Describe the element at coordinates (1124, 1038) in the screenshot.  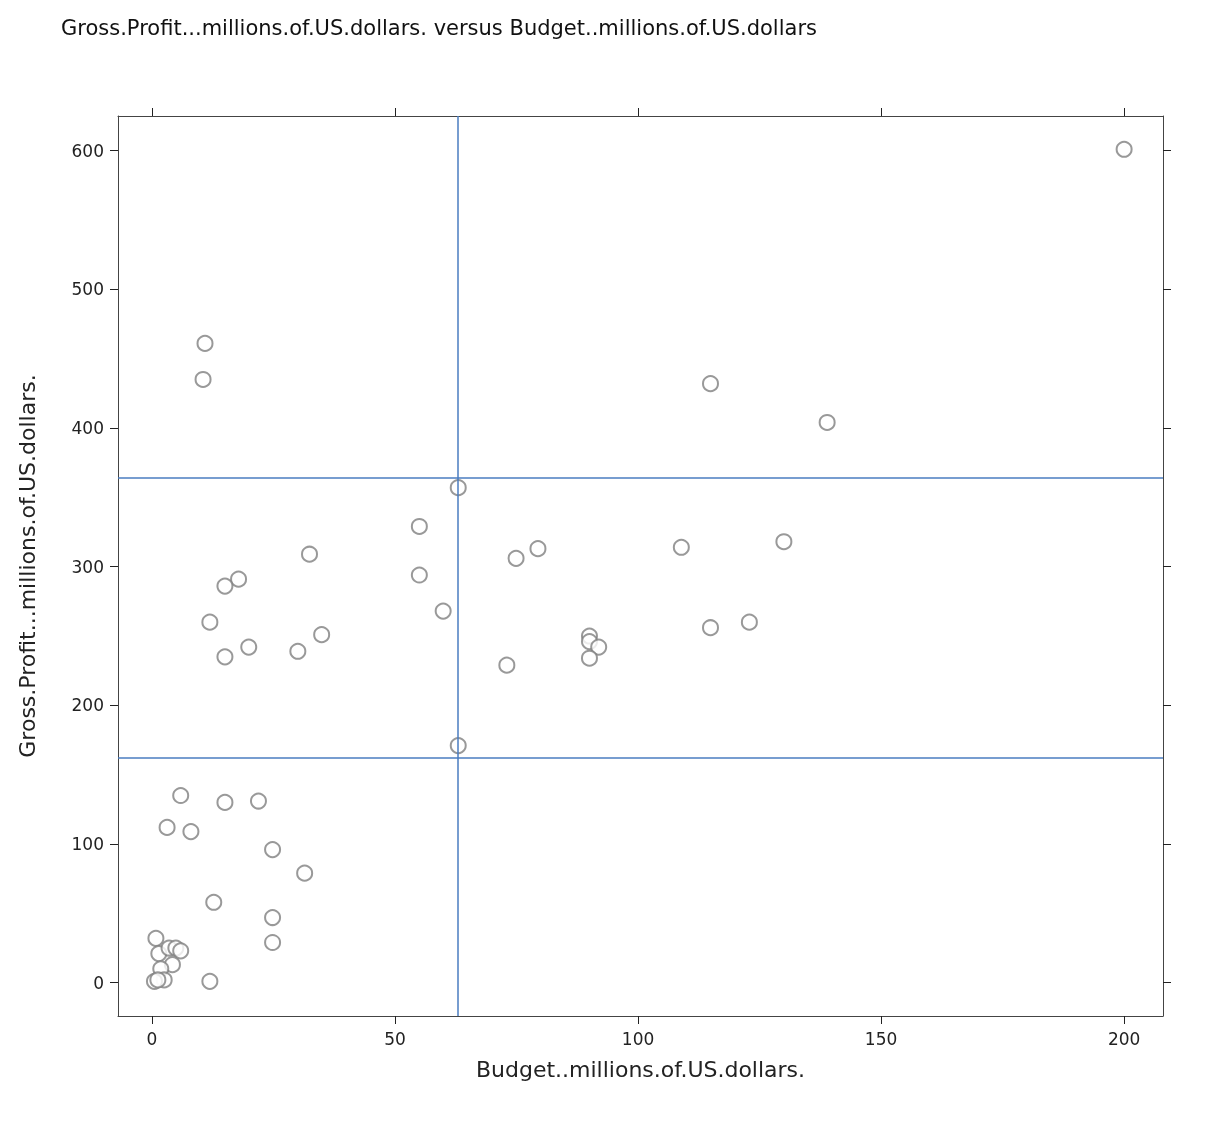
I see `x-tick-label: 200` at that location.